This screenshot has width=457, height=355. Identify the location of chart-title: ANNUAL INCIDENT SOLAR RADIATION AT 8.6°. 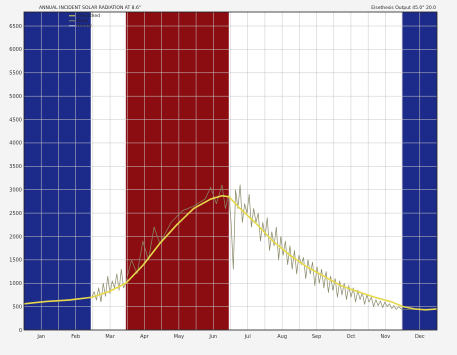
(90, 8).